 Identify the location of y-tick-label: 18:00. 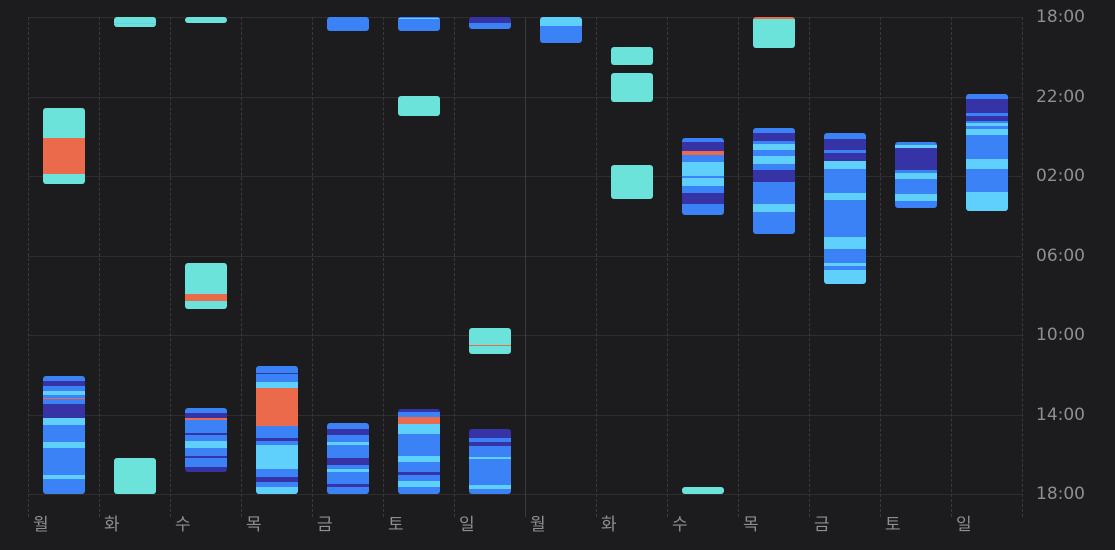
(1060, 494).